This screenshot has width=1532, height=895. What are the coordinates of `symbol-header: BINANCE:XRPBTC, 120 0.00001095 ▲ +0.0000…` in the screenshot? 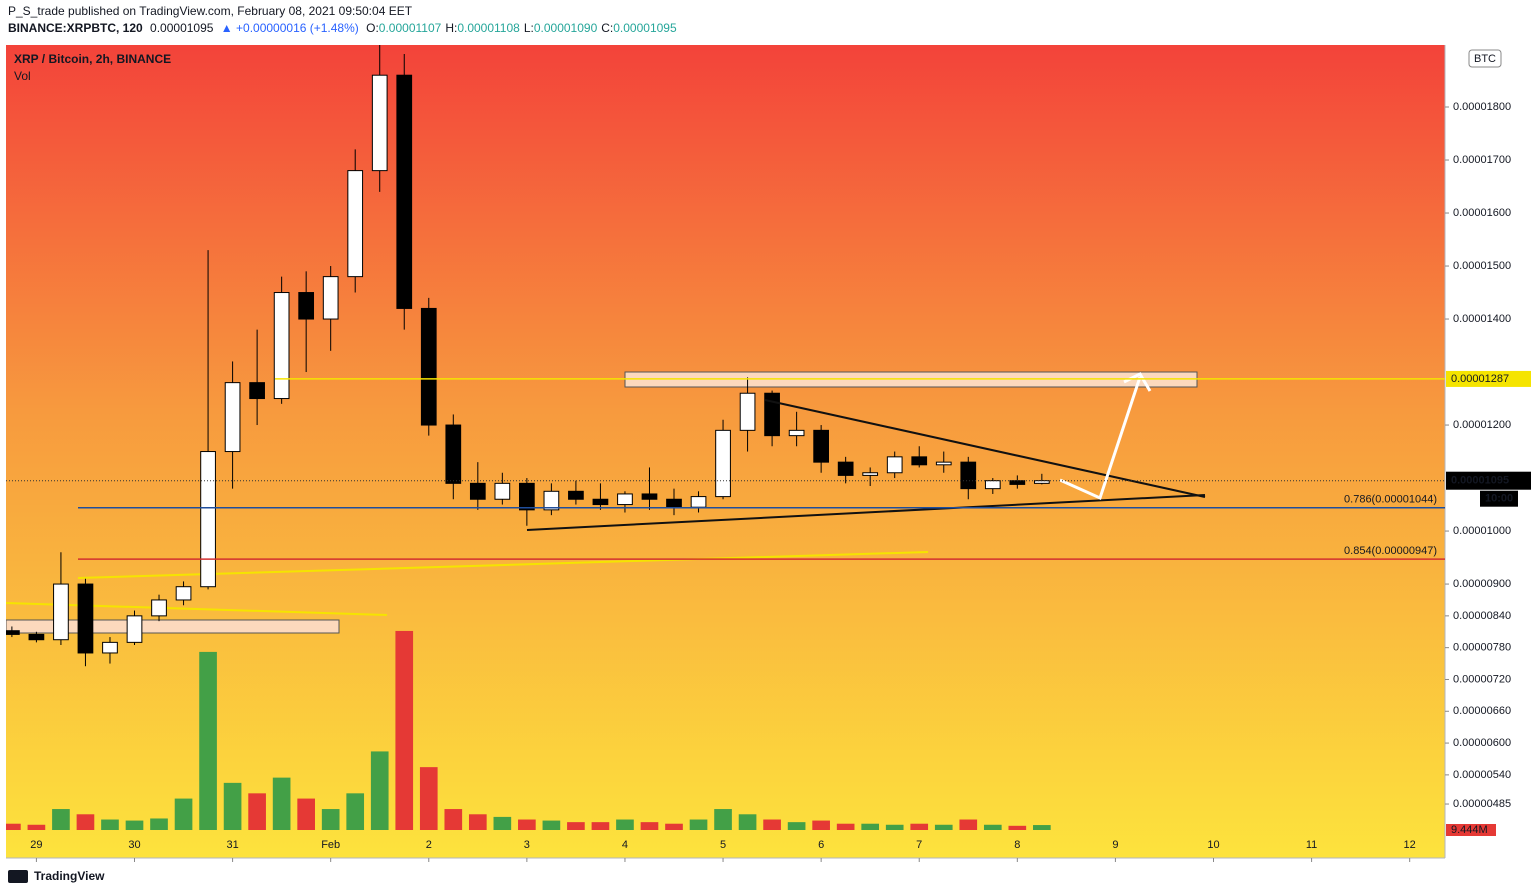 It's located at (342, 28).